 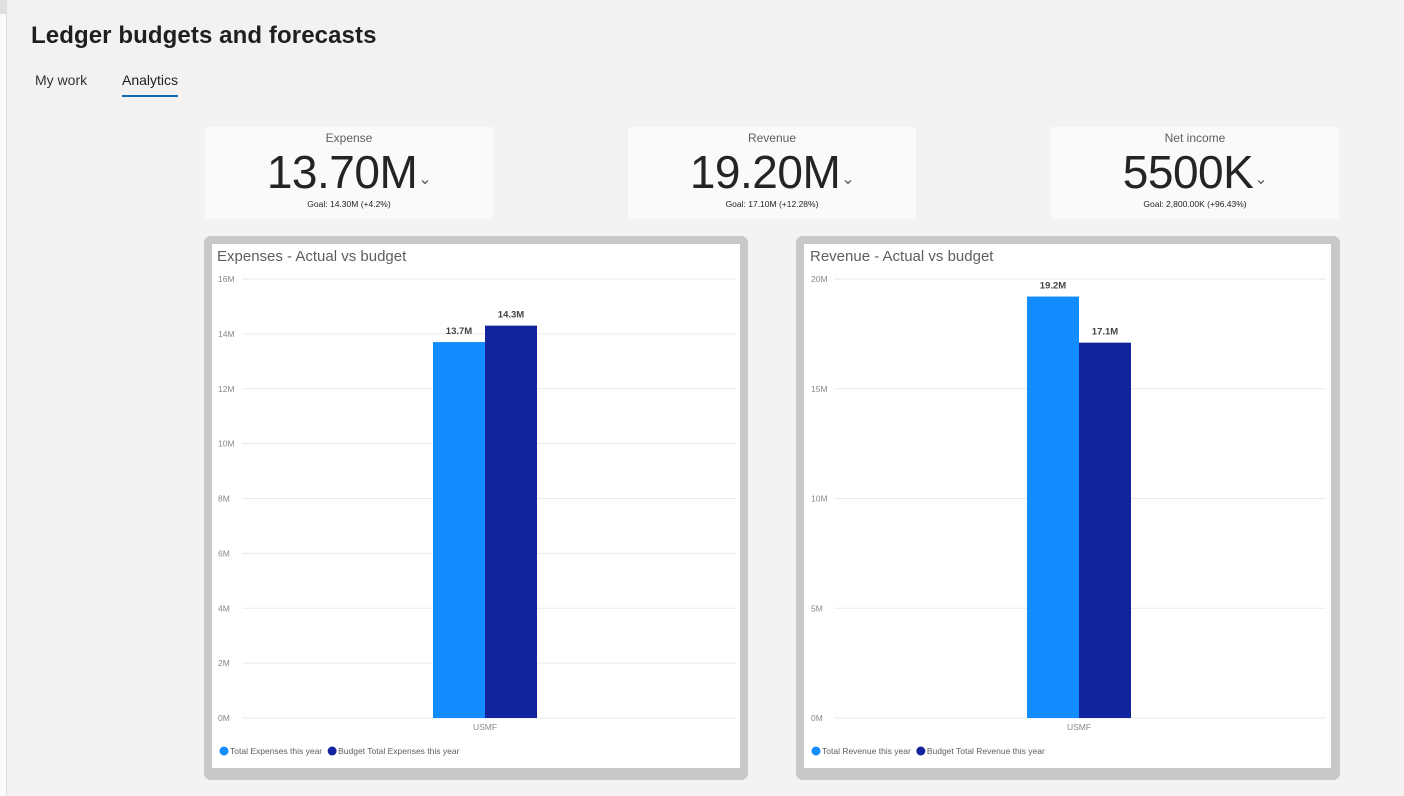 I want to click on legend-item: Budget Total Revenue this year, so click(x=986, y=751).